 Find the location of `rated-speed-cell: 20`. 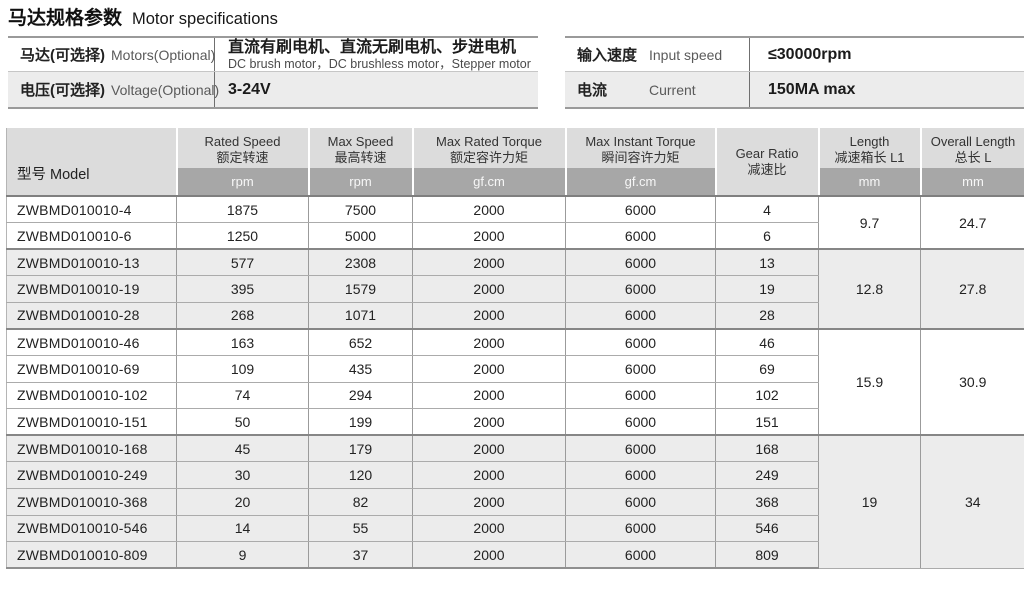

rated-speed-cell: 20 is located at coordinates (242, 502).